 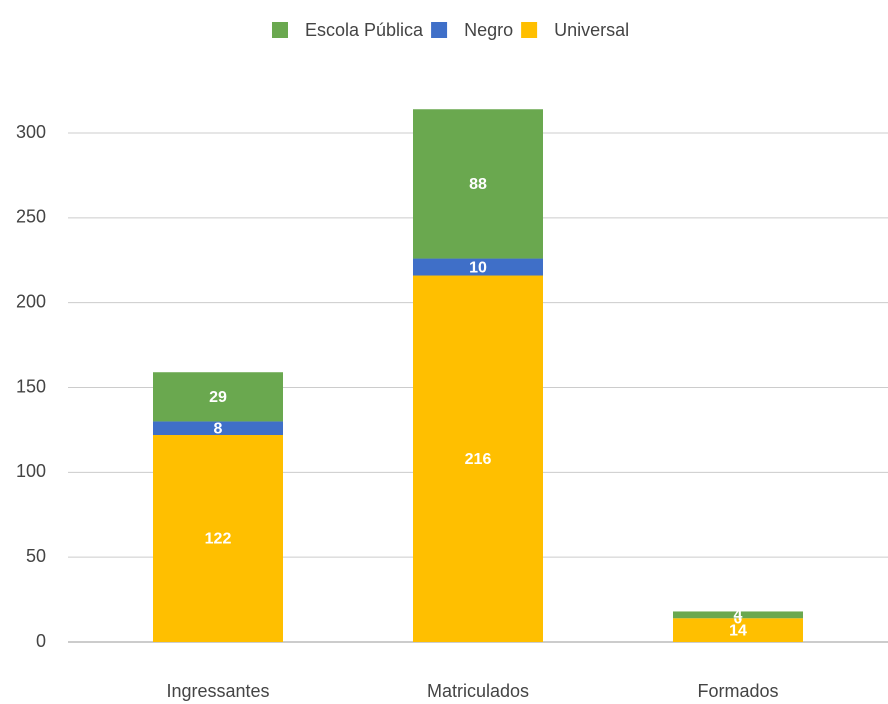 I want to click on data-label: 216, so click(x=478, y=459).